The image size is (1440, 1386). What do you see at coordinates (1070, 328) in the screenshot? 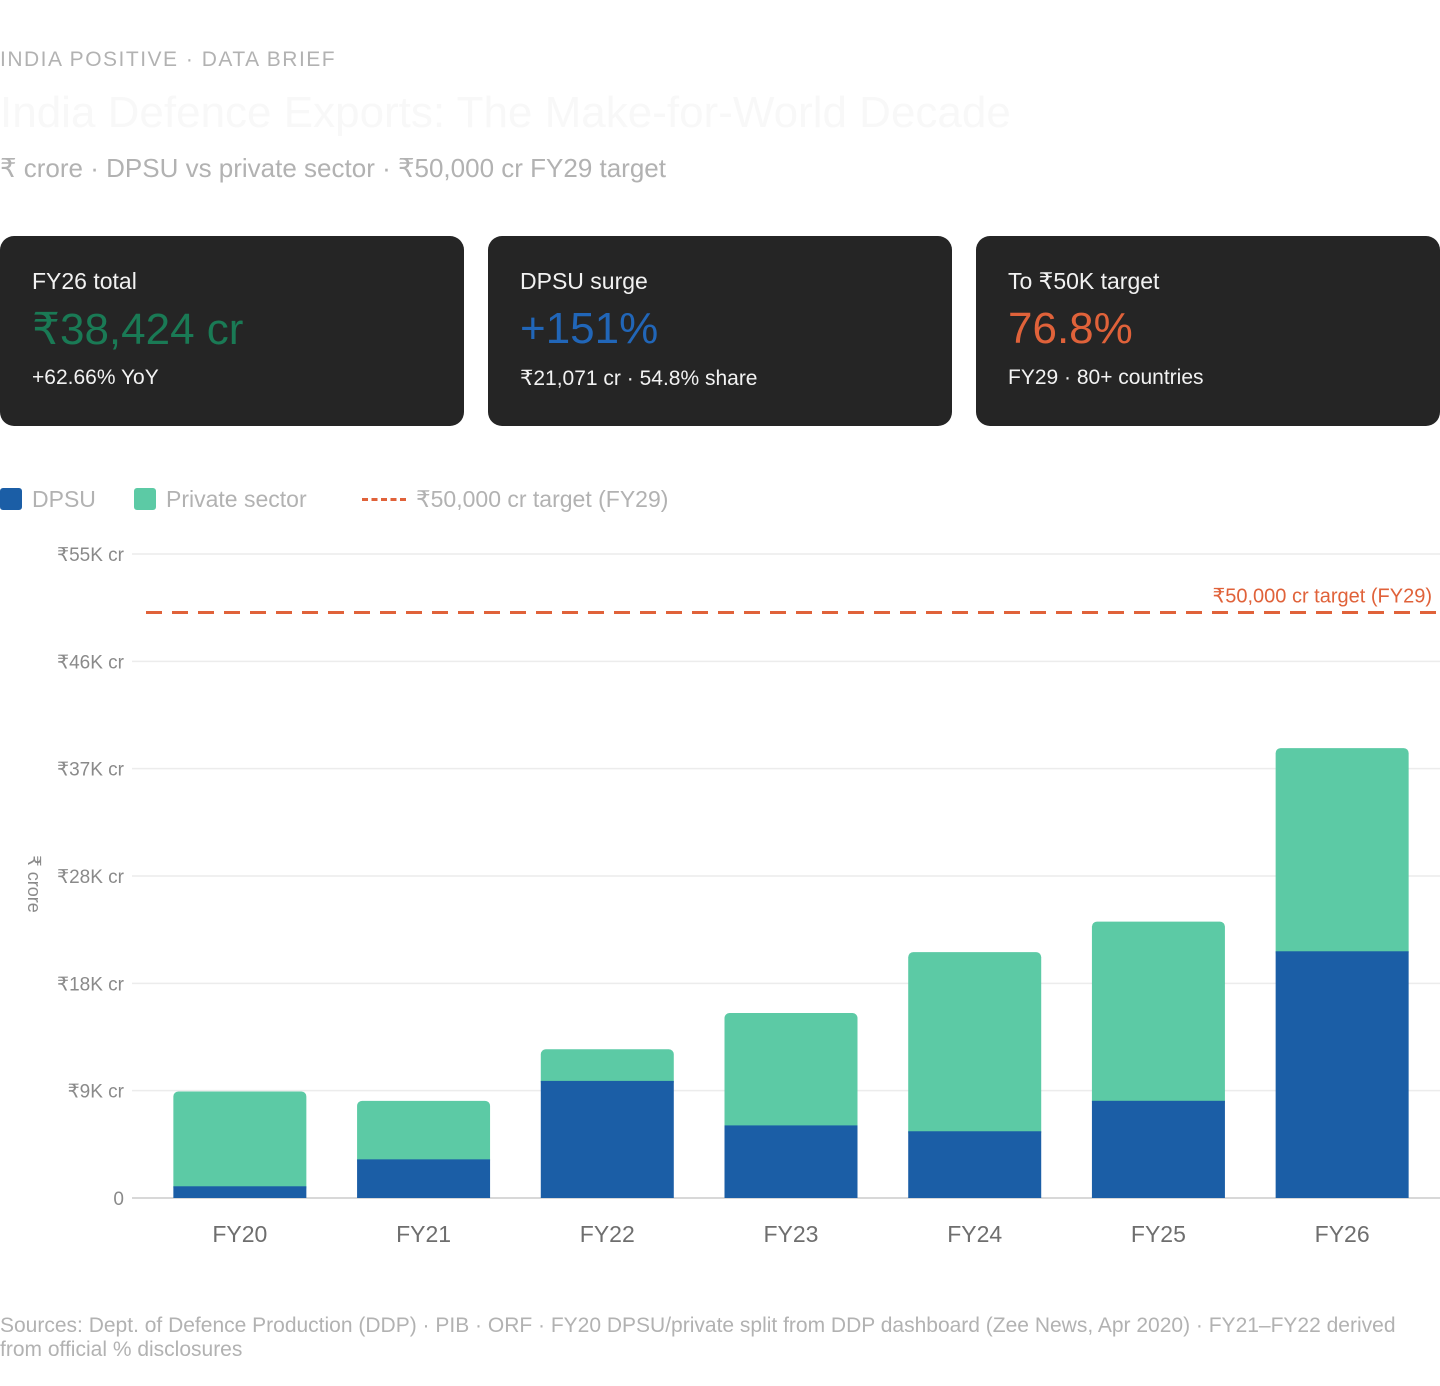
I see `stat-card-value: 76.8%` at bounding box center [1070, 328].